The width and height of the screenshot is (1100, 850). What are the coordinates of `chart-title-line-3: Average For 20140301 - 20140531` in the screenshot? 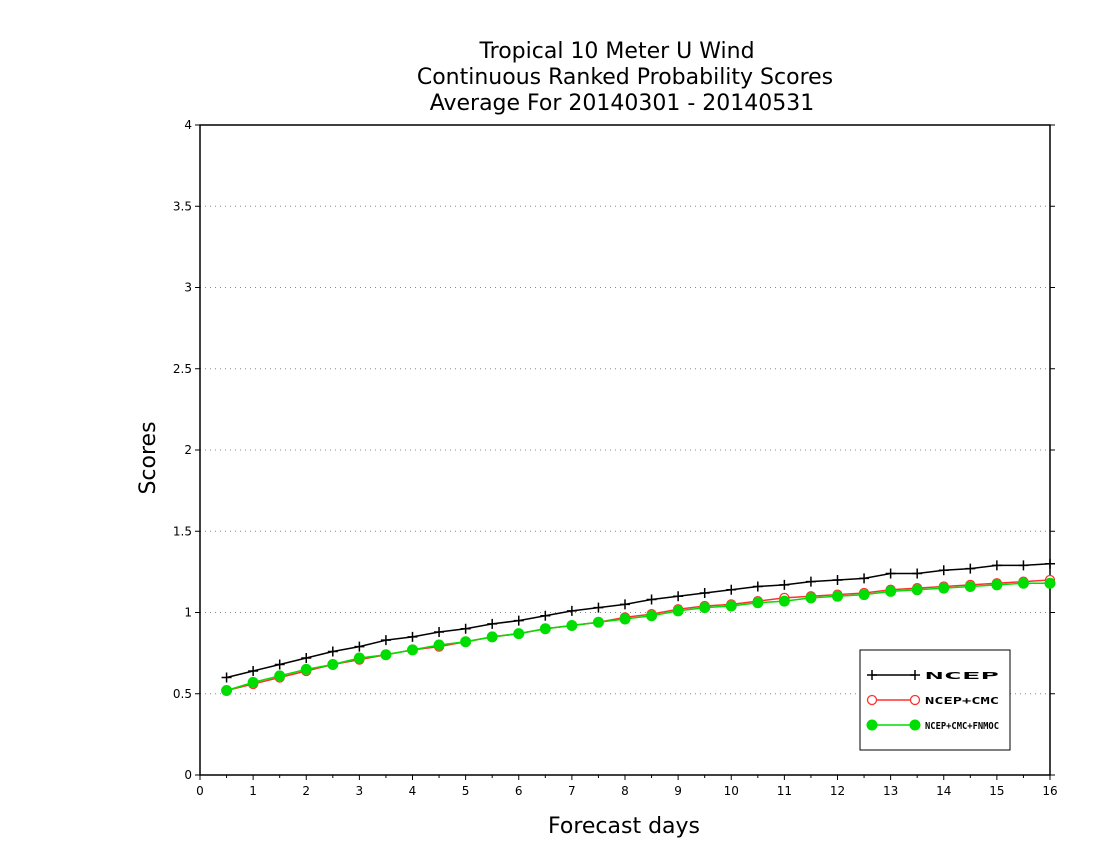 It's located at (622, 103).